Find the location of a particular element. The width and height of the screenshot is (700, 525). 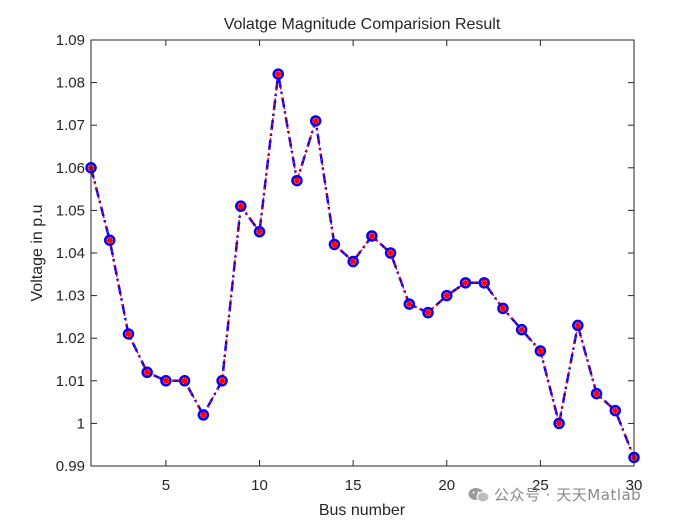

wechat-icon is located at coordinates (479, 495).